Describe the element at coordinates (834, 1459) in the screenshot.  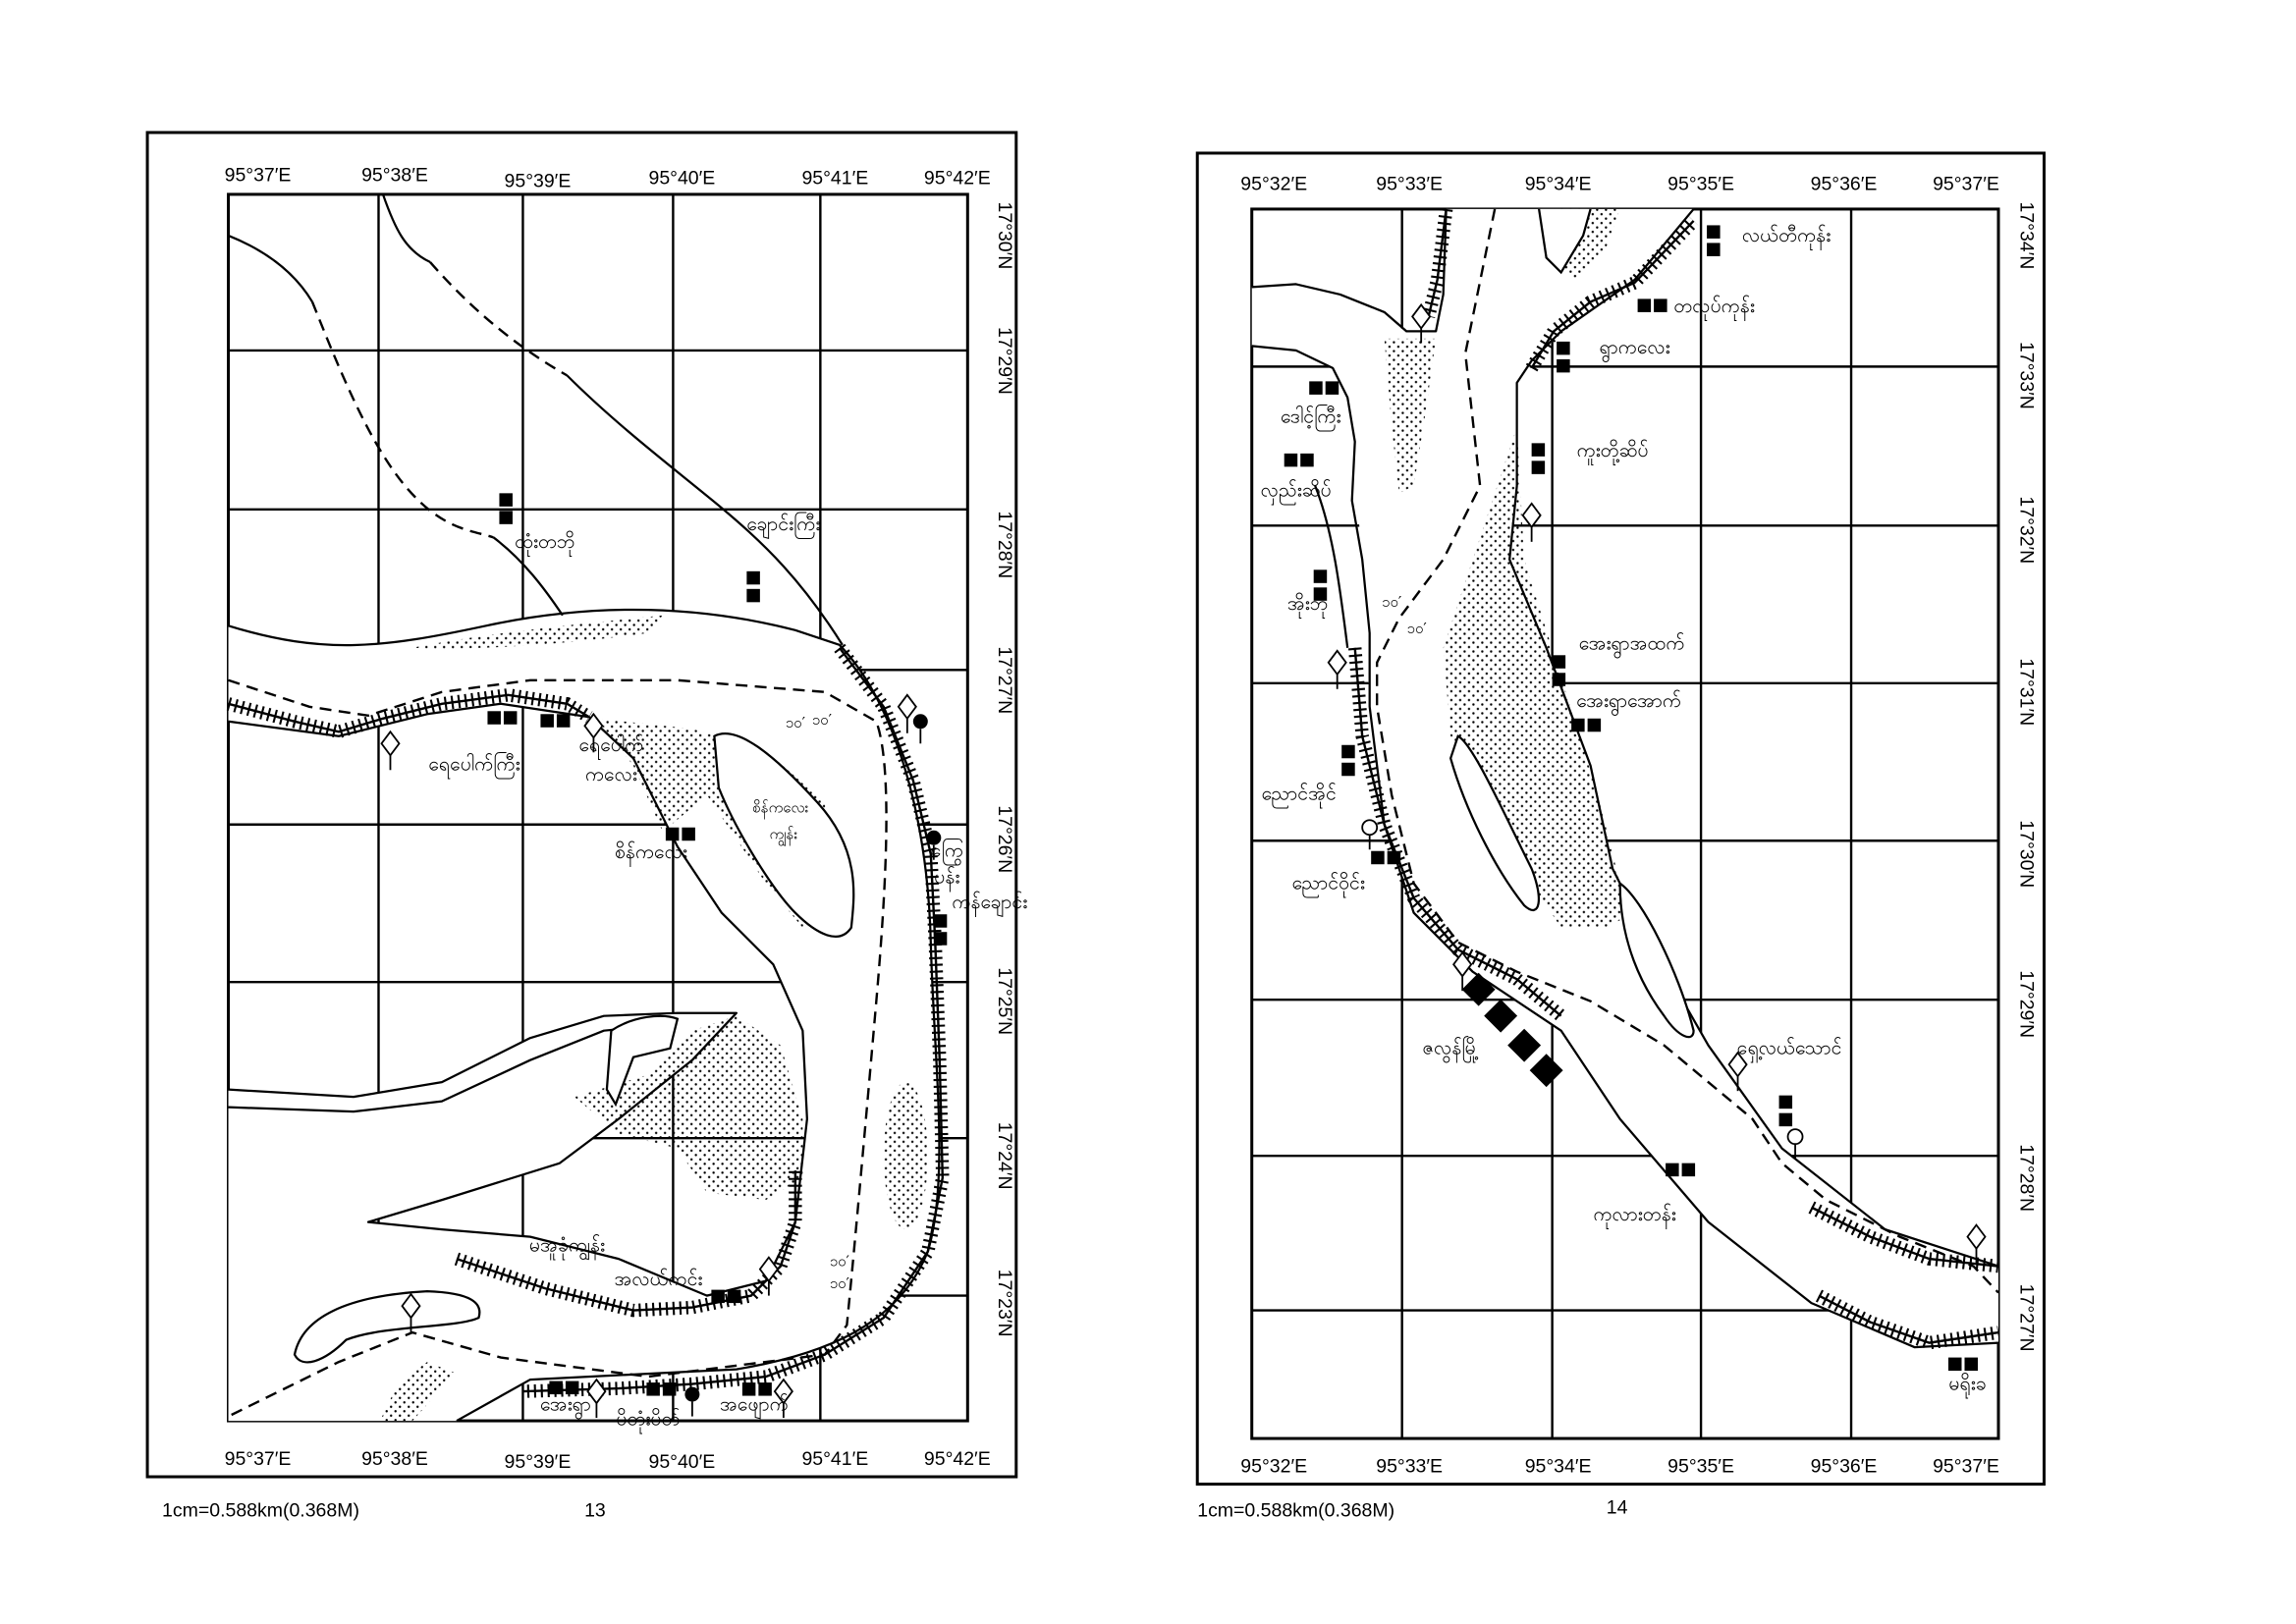
I see `longitude-label-bottom: 95°41′E` at that location.